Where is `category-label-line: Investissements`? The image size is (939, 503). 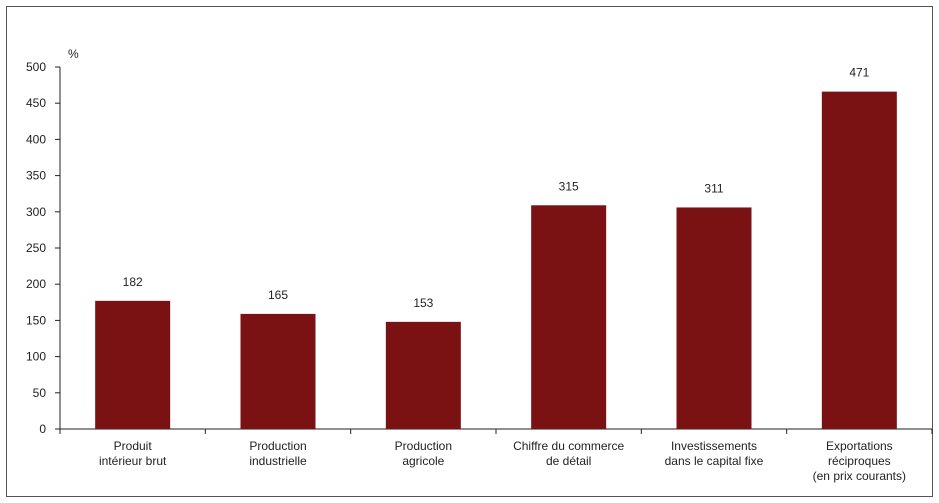
category-label-line: Investissements is located at coordinates (714, 446).